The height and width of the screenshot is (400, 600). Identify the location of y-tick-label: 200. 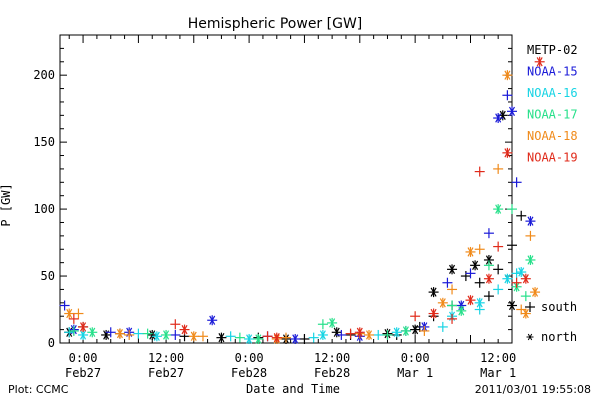
(44, 75).